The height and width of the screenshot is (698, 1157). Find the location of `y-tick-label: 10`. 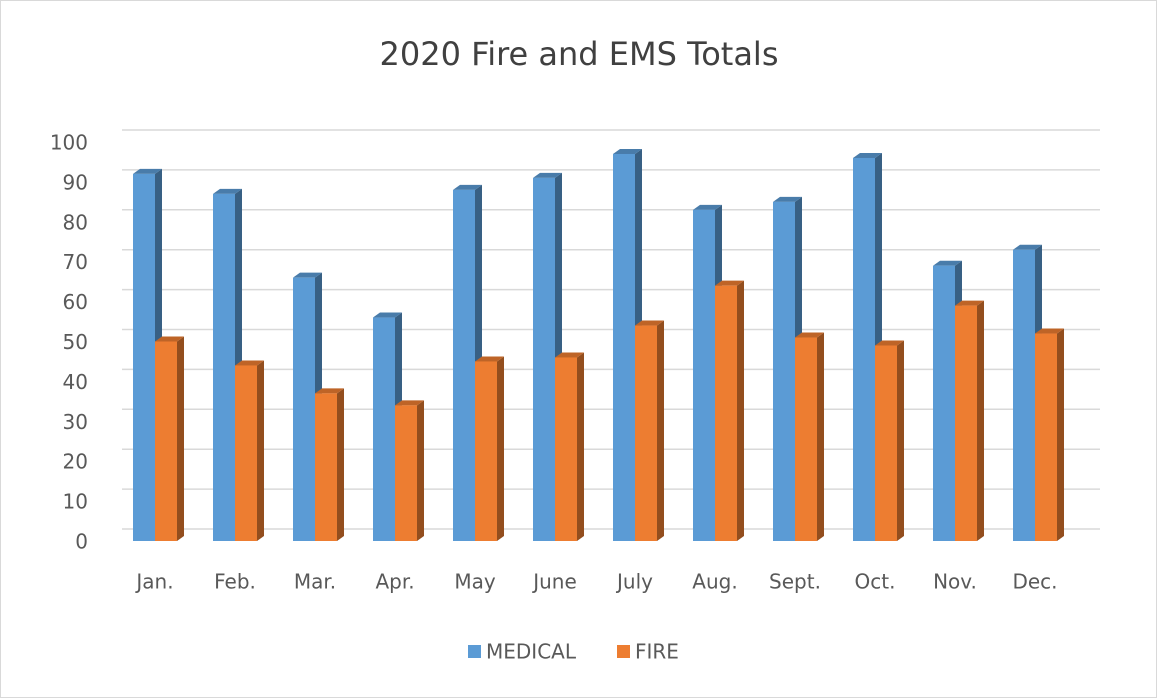

y-tick-label: 10 is located at coordinates (75, 502).